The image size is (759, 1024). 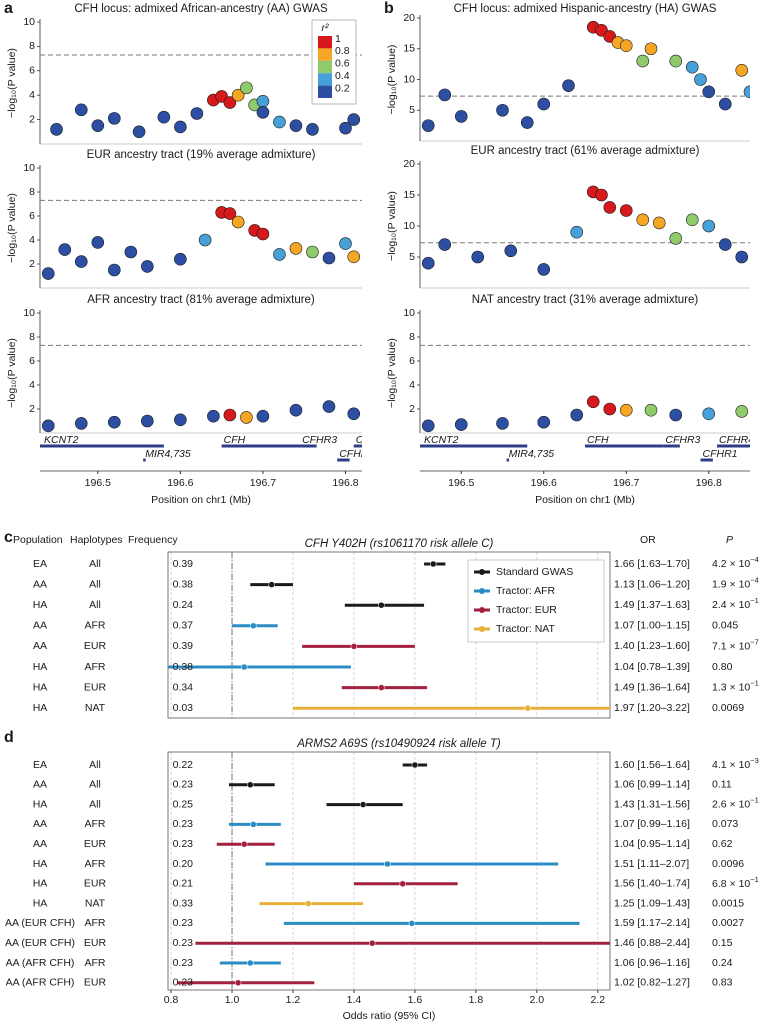 I want to click on p-value: 0.62, so click(x=722, y=844).